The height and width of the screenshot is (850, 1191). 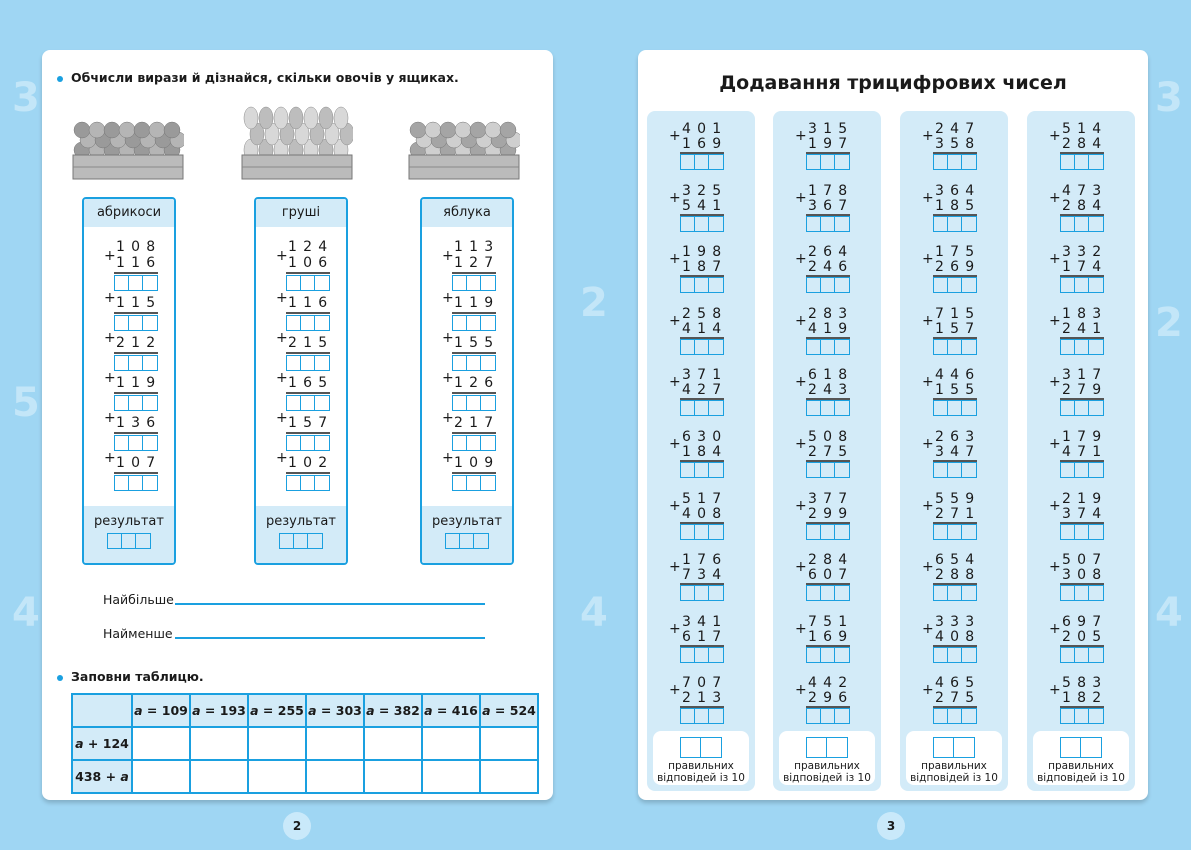 I want to click on largest-answer-line, so click(x=330, y=604).